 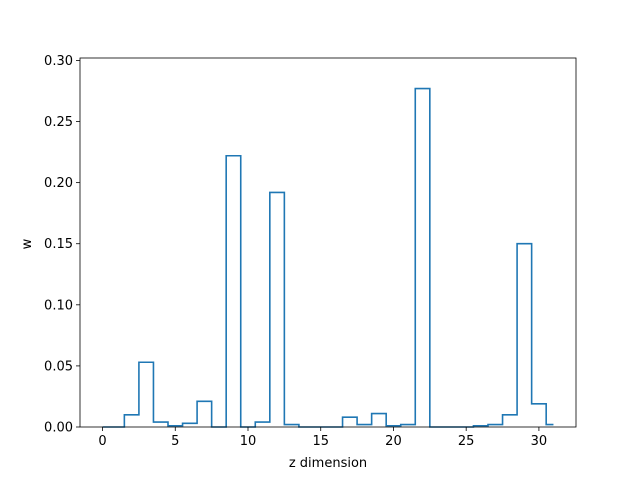 What do you see at coordinates (27, 243) in the screenshot?
I see `y-axis-label: w` at bounding box center [27, 243].